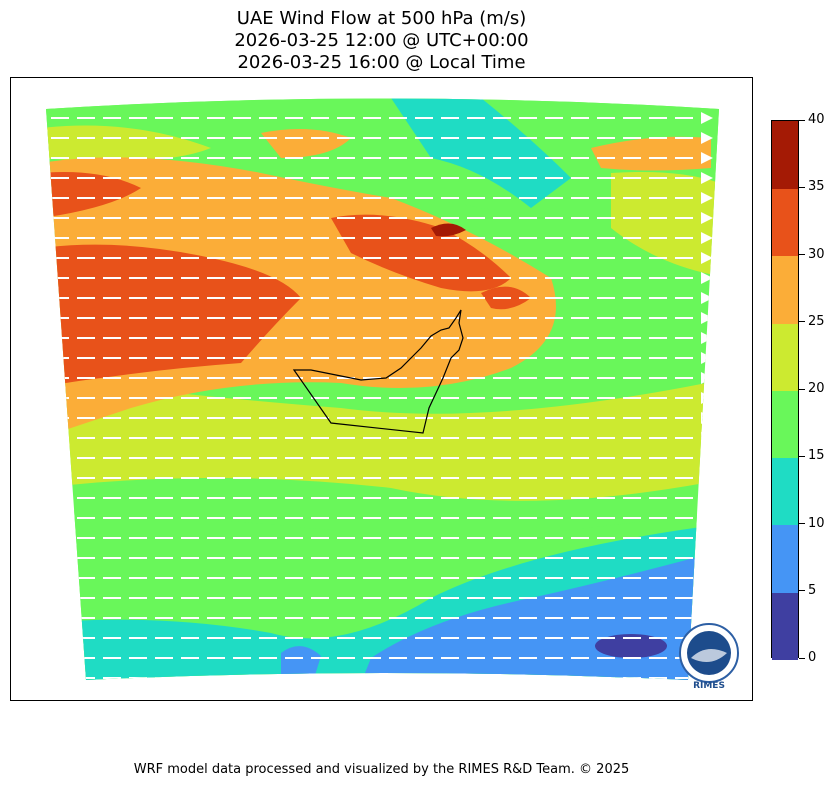  Describe the element at coordinates (816, 523) in the screenshot. I see `colorbar-tick-label: 10` at that location.